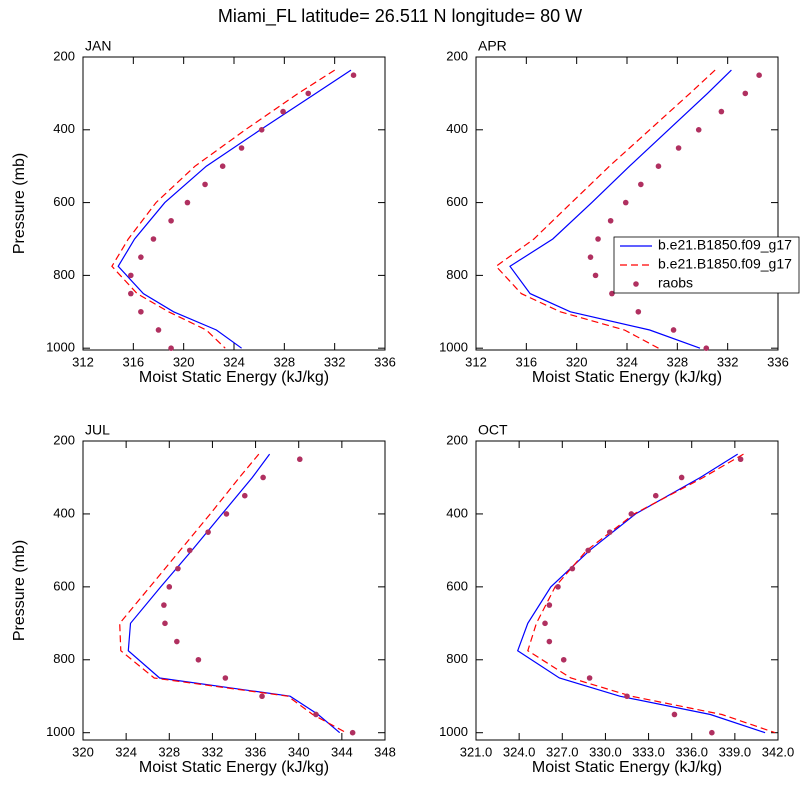  I want to click on x-tick-label: 327.0, so click(562, 752).